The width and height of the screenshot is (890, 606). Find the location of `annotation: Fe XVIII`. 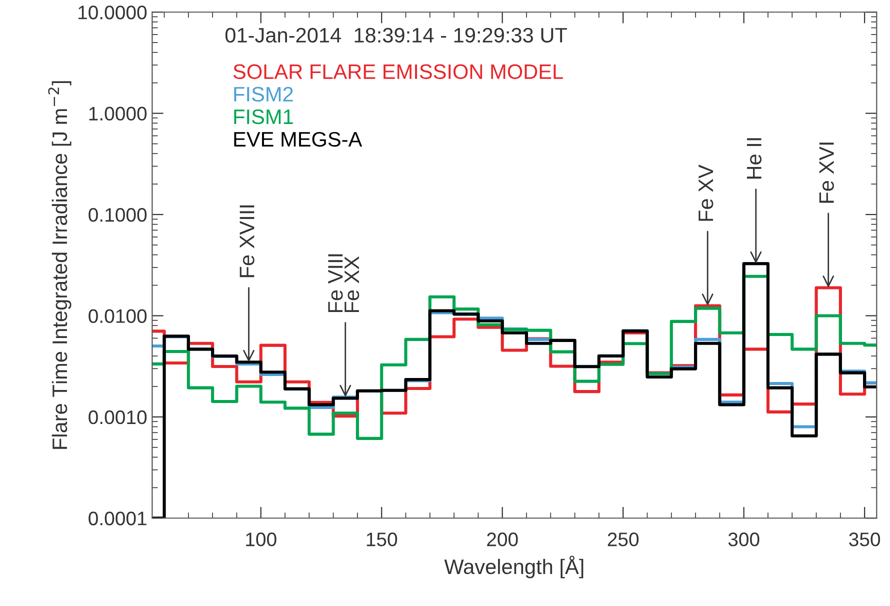

annotation: Fe XVIII is located at coordinates (247, 241).